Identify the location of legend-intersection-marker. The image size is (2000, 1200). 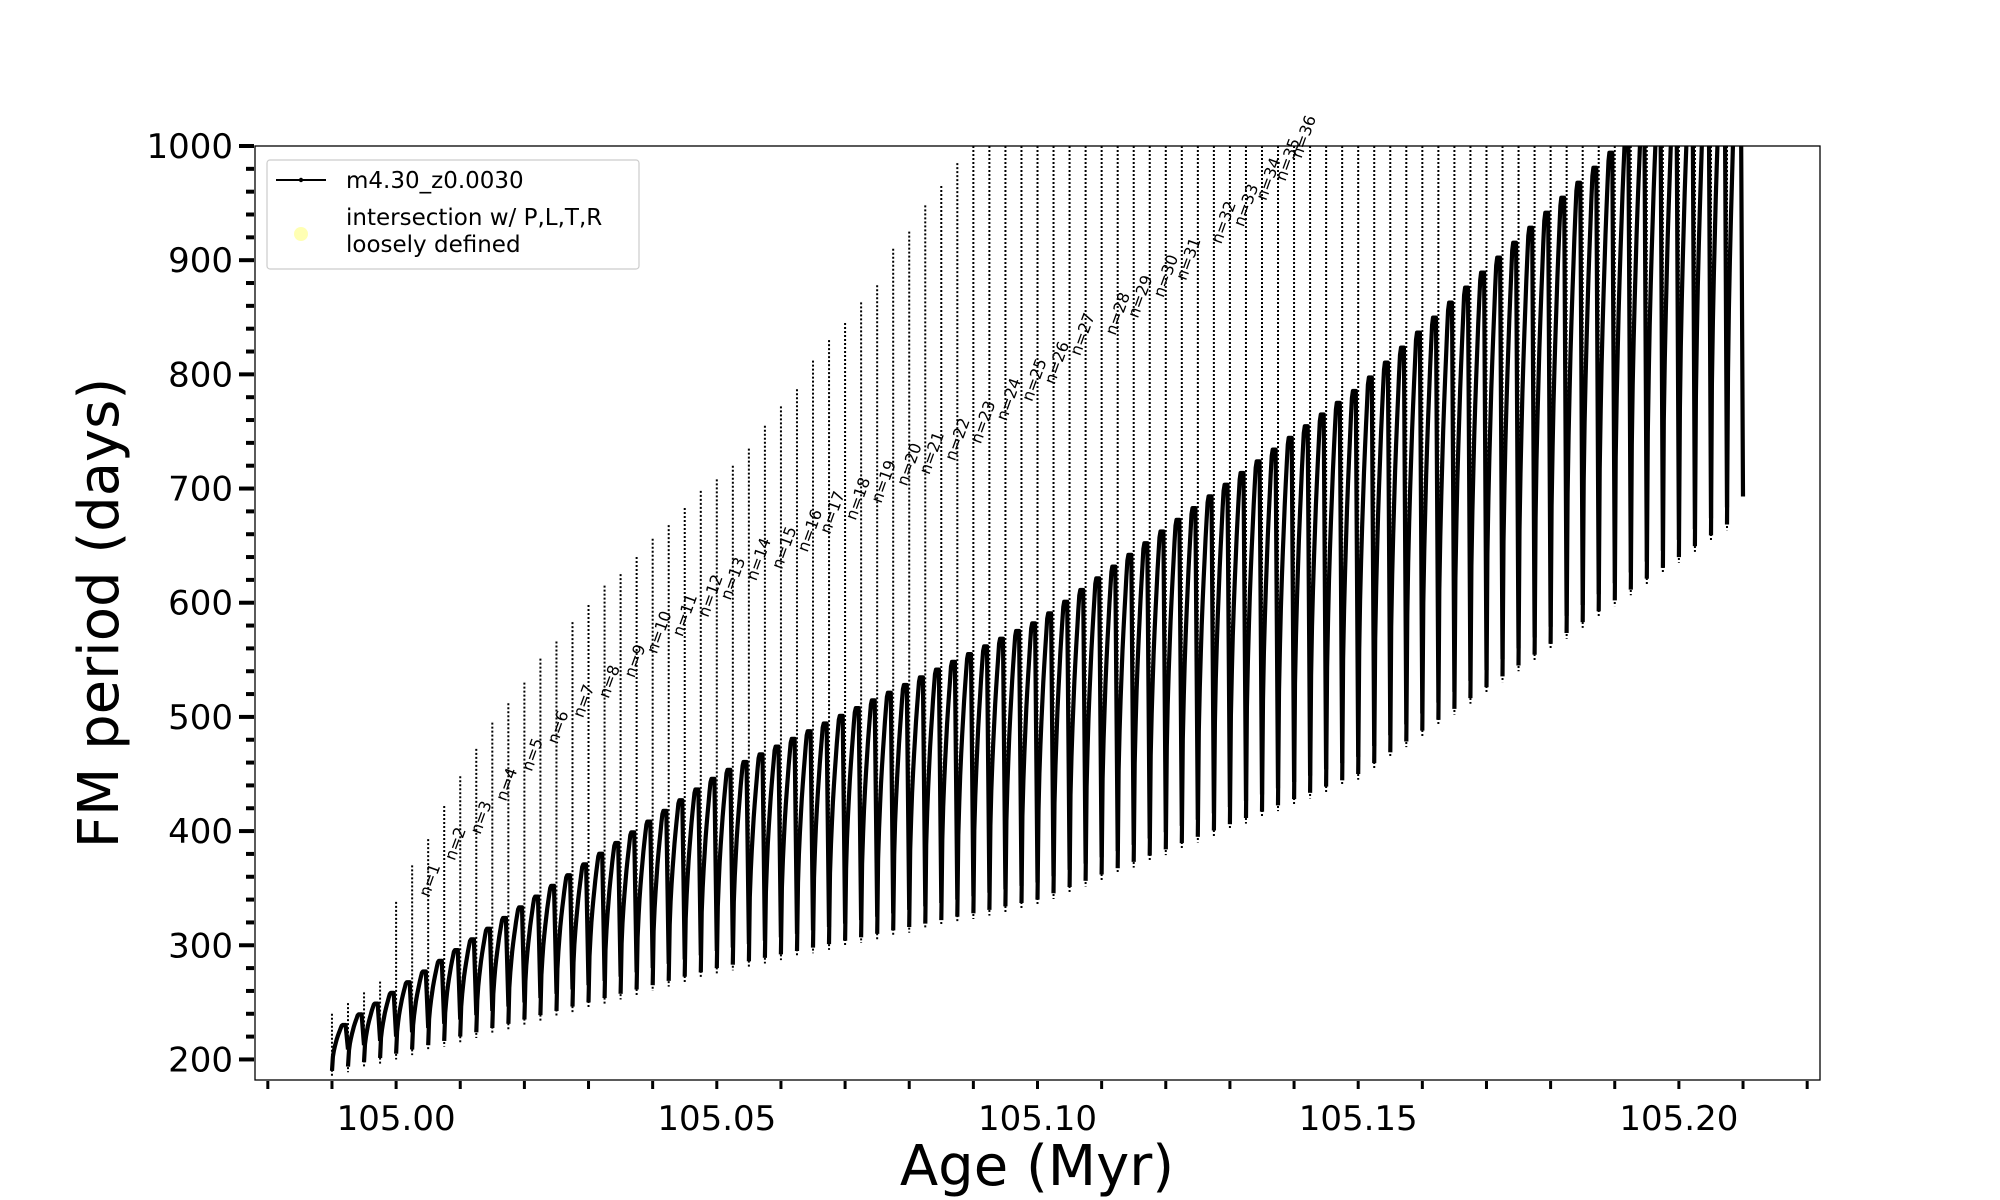
(301, 234).